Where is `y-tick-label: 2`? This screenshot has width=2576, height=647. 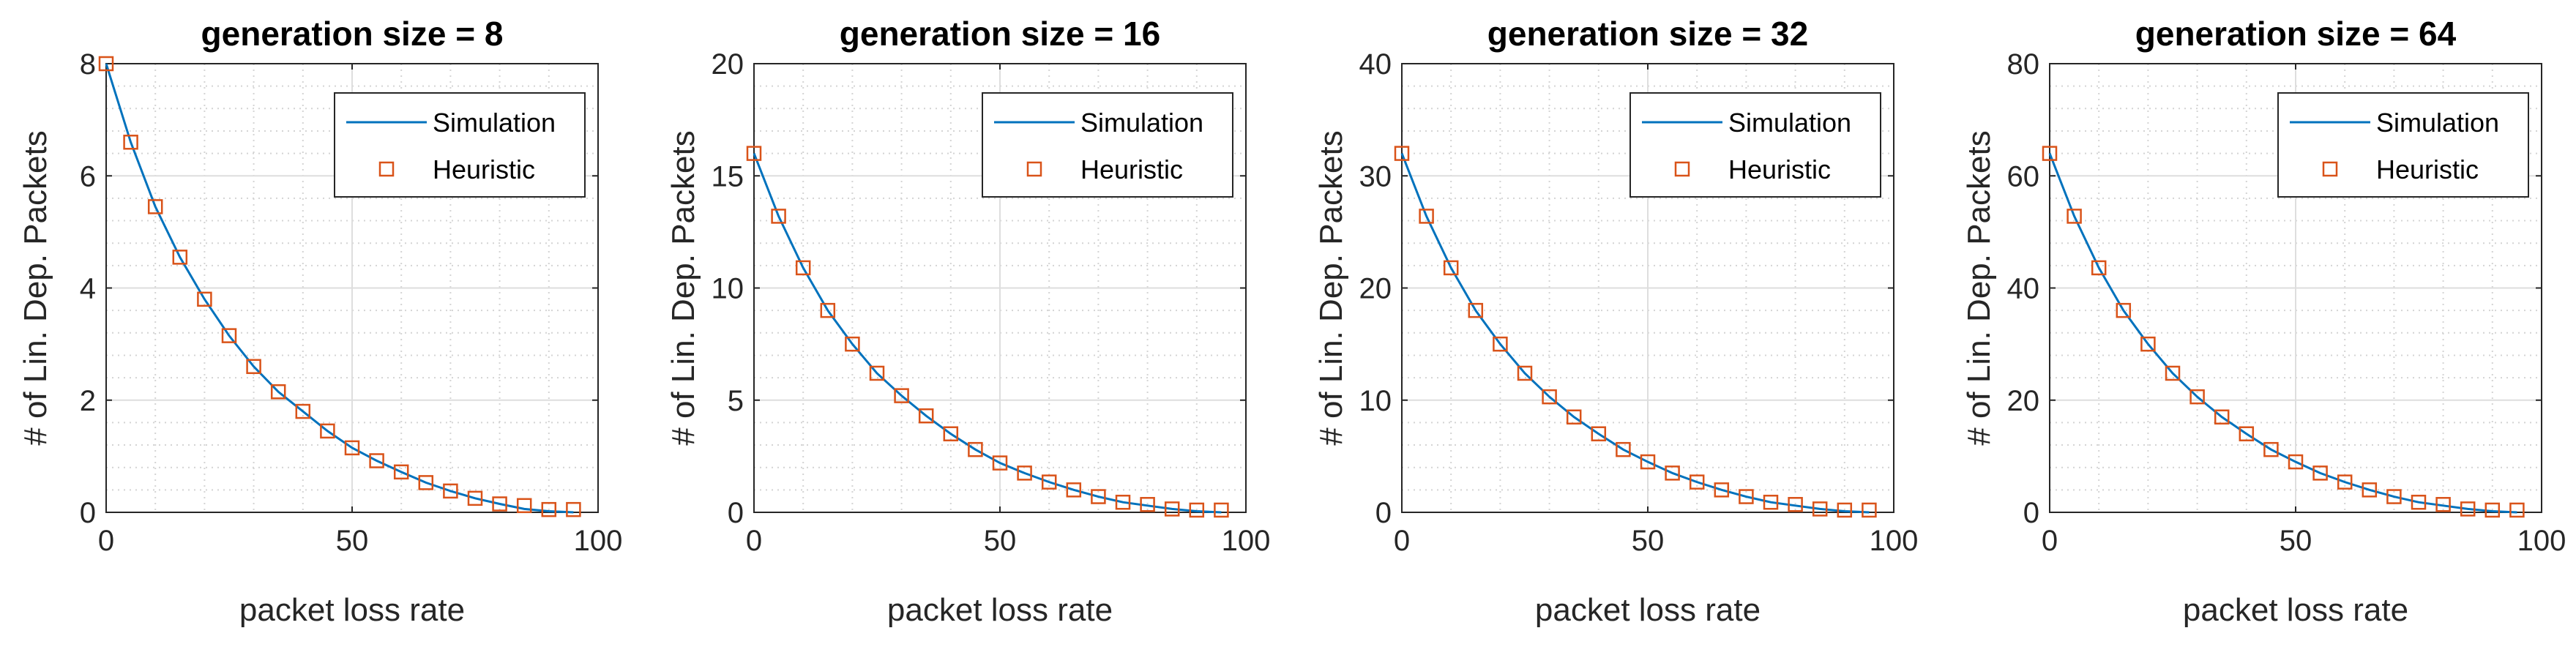 y-tick-label: 2 is located at coordinates (88, 401).